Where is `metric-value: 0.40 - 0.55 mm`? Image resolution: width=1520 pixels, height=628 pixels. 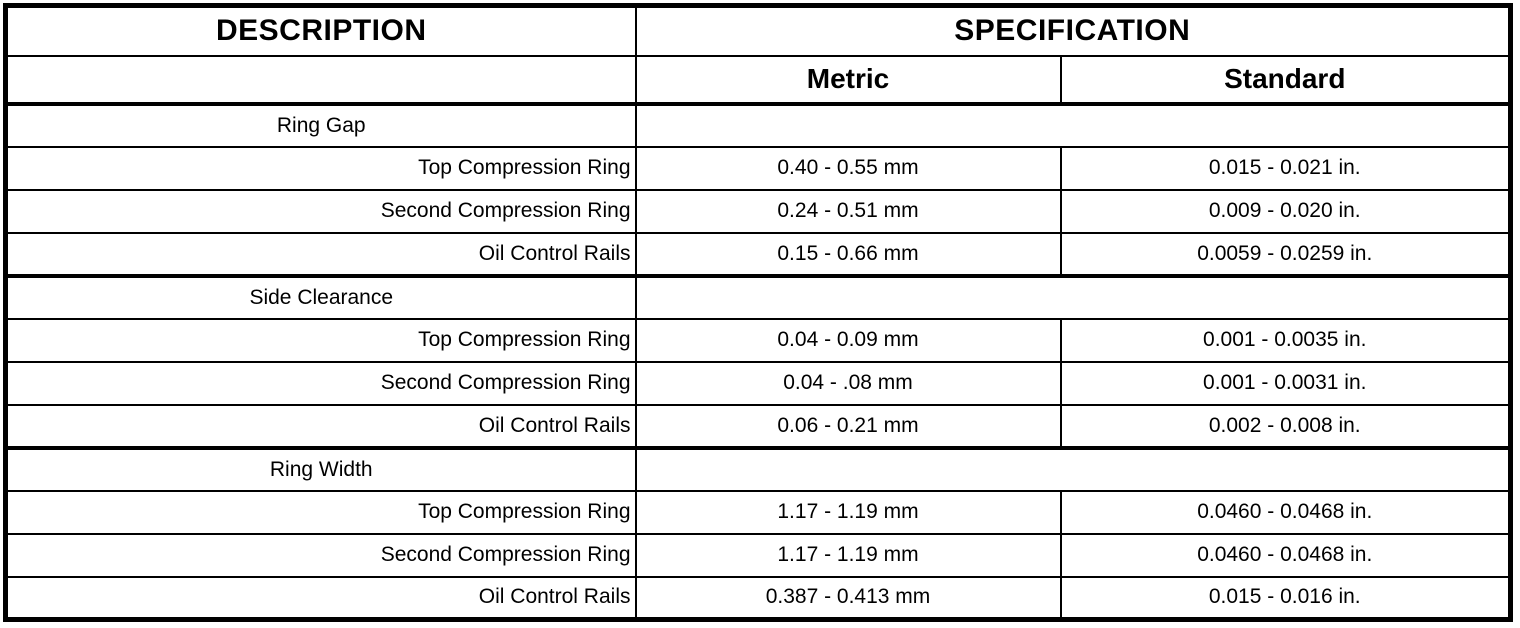
metric-value: 0.40 - 0.55 mm is located at coordinates (848, 168).